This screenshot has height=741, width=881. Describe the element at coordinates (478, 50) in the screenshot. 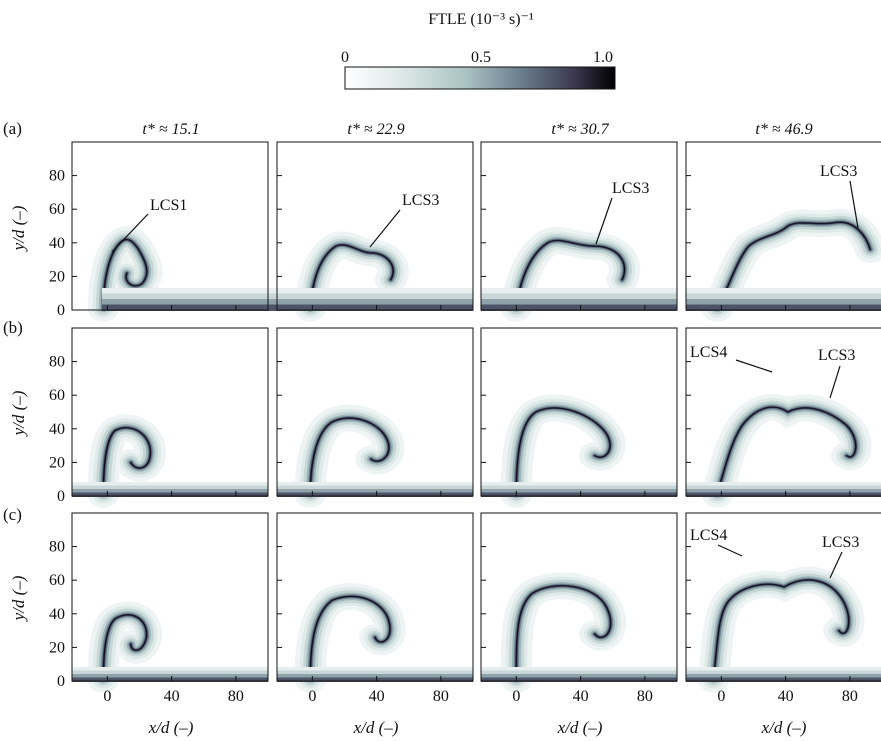

I see `colorbar: FTLE (10⁻³ s)⁻¹ 0 0.5 1.0` at that location.